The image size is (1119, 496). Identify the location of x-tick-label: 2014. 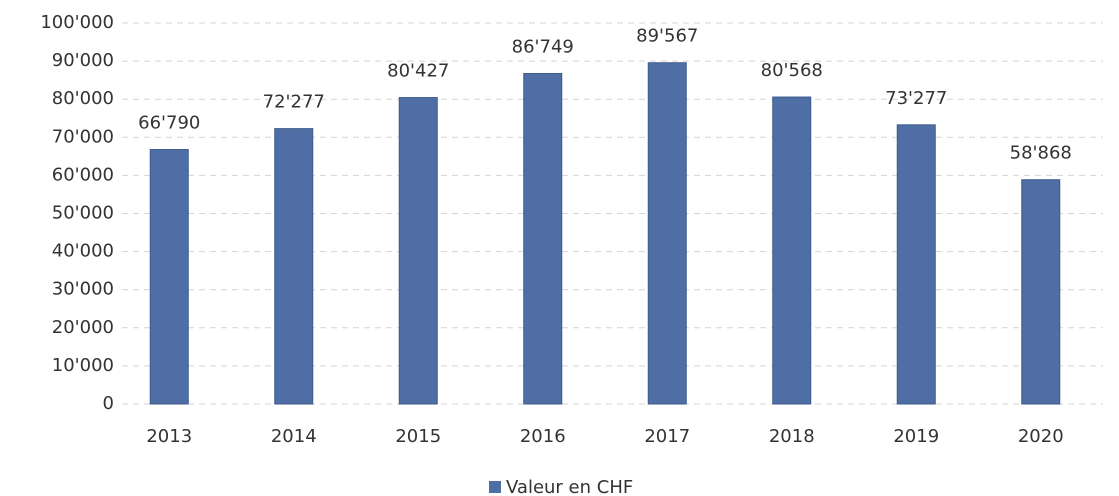
(294, 436).